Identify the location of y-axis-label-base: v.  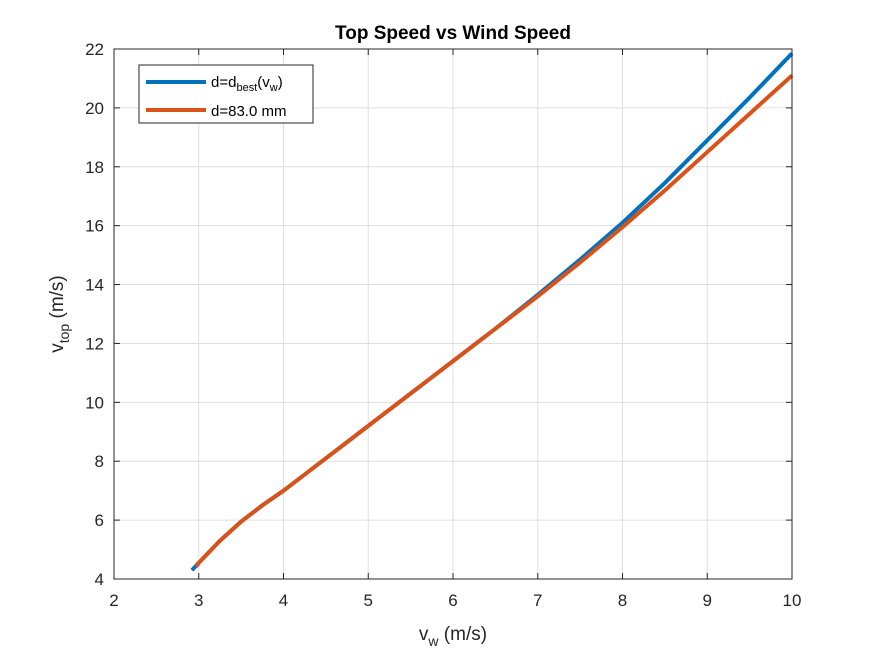
(57, 348).